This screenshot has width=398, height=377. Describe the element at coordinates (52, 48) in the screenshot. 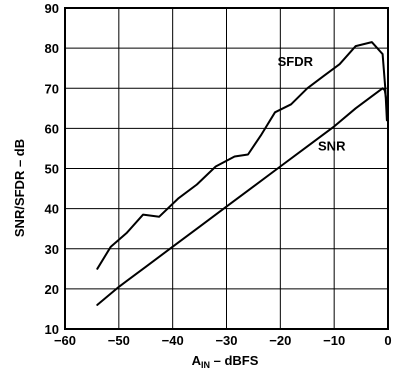

I see `y-tick-label: 80` at that location.